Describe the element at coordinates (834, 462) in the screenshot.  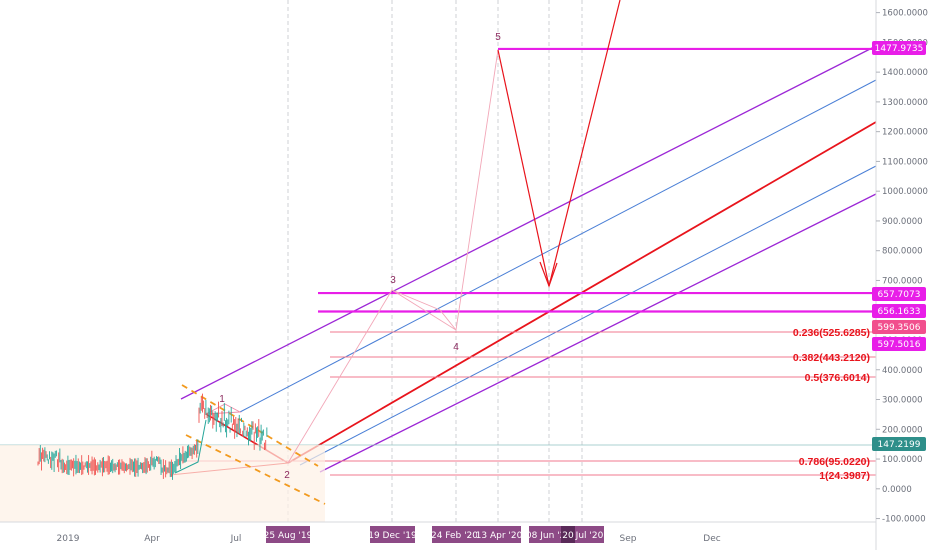
I see `fib-level-label: 0.786(95.0220)` at that location.